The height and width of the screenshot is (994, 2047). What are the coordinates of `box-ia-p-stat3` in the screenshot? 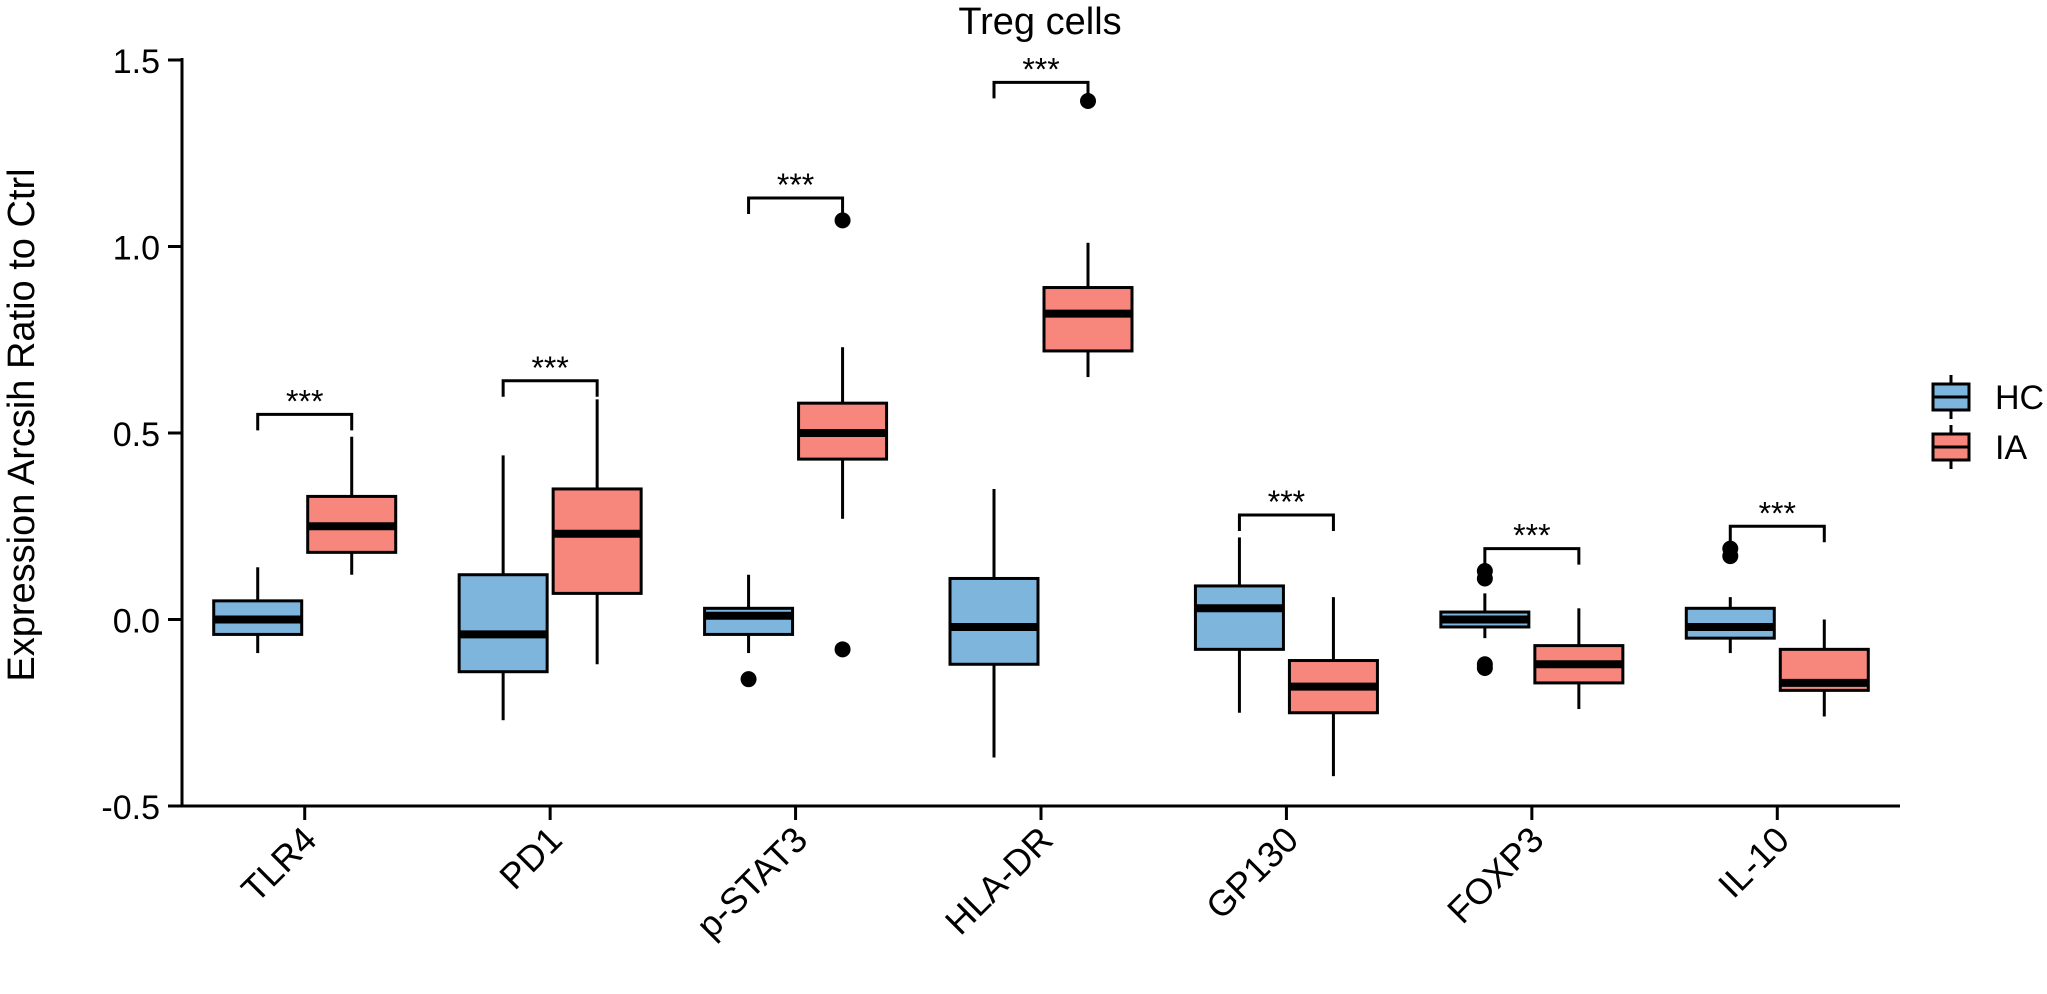 It's located at (843, 435).